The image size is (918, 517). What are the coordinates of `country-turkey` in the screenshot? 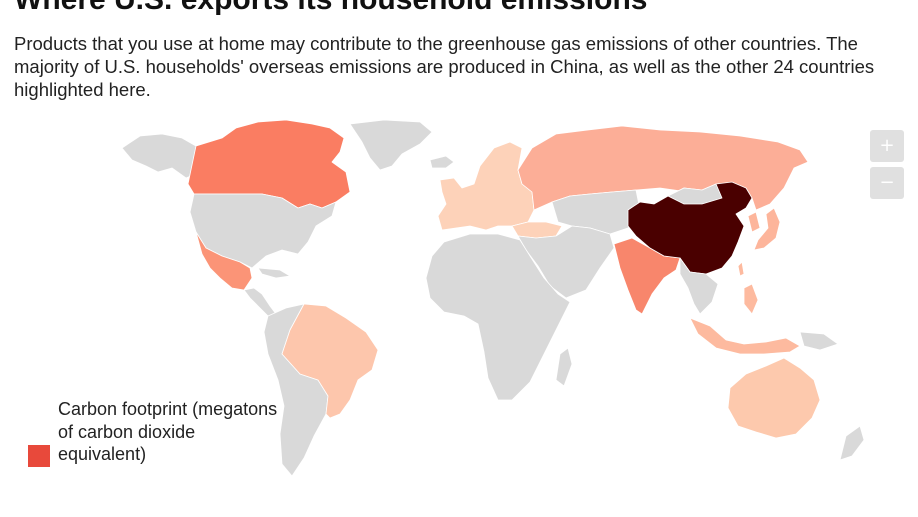 It's located at (537, 230).